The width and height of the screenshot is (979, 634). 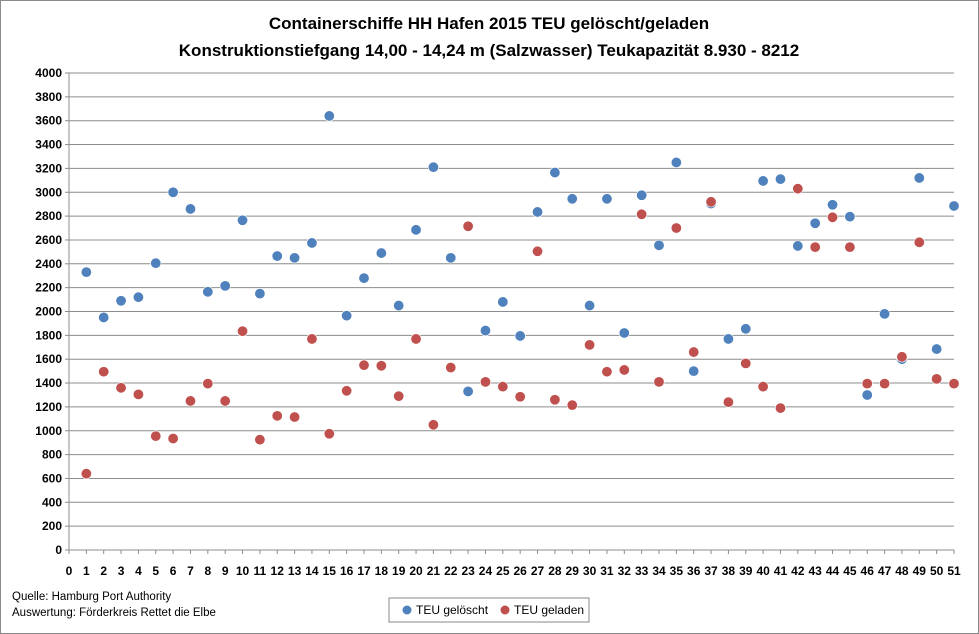 What do you see at coordinates (520, 571) in the screenshot?
I see `x-tick-label: 26` at bounding box center [520, 571].